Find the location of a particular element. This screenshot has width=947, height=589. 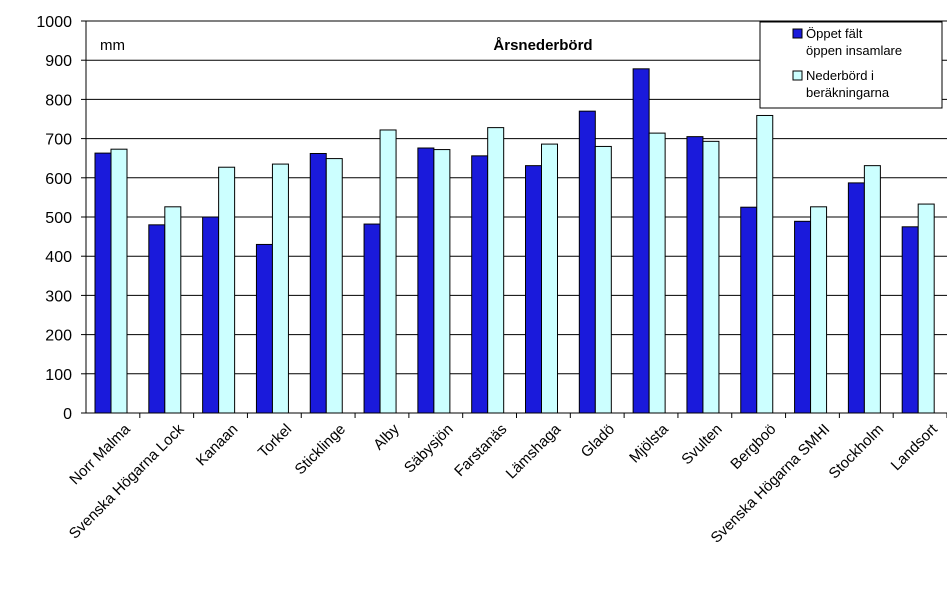

legend-label-series-2-line-2: beräkningarna is located at coordinates (848, 92).